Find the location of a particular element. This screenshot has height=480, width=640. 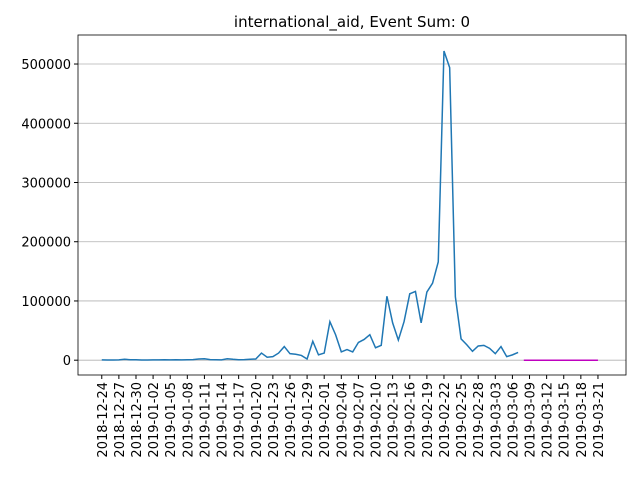

x-tick-label: 2019-02-16 is located at coordinates (411, 420).